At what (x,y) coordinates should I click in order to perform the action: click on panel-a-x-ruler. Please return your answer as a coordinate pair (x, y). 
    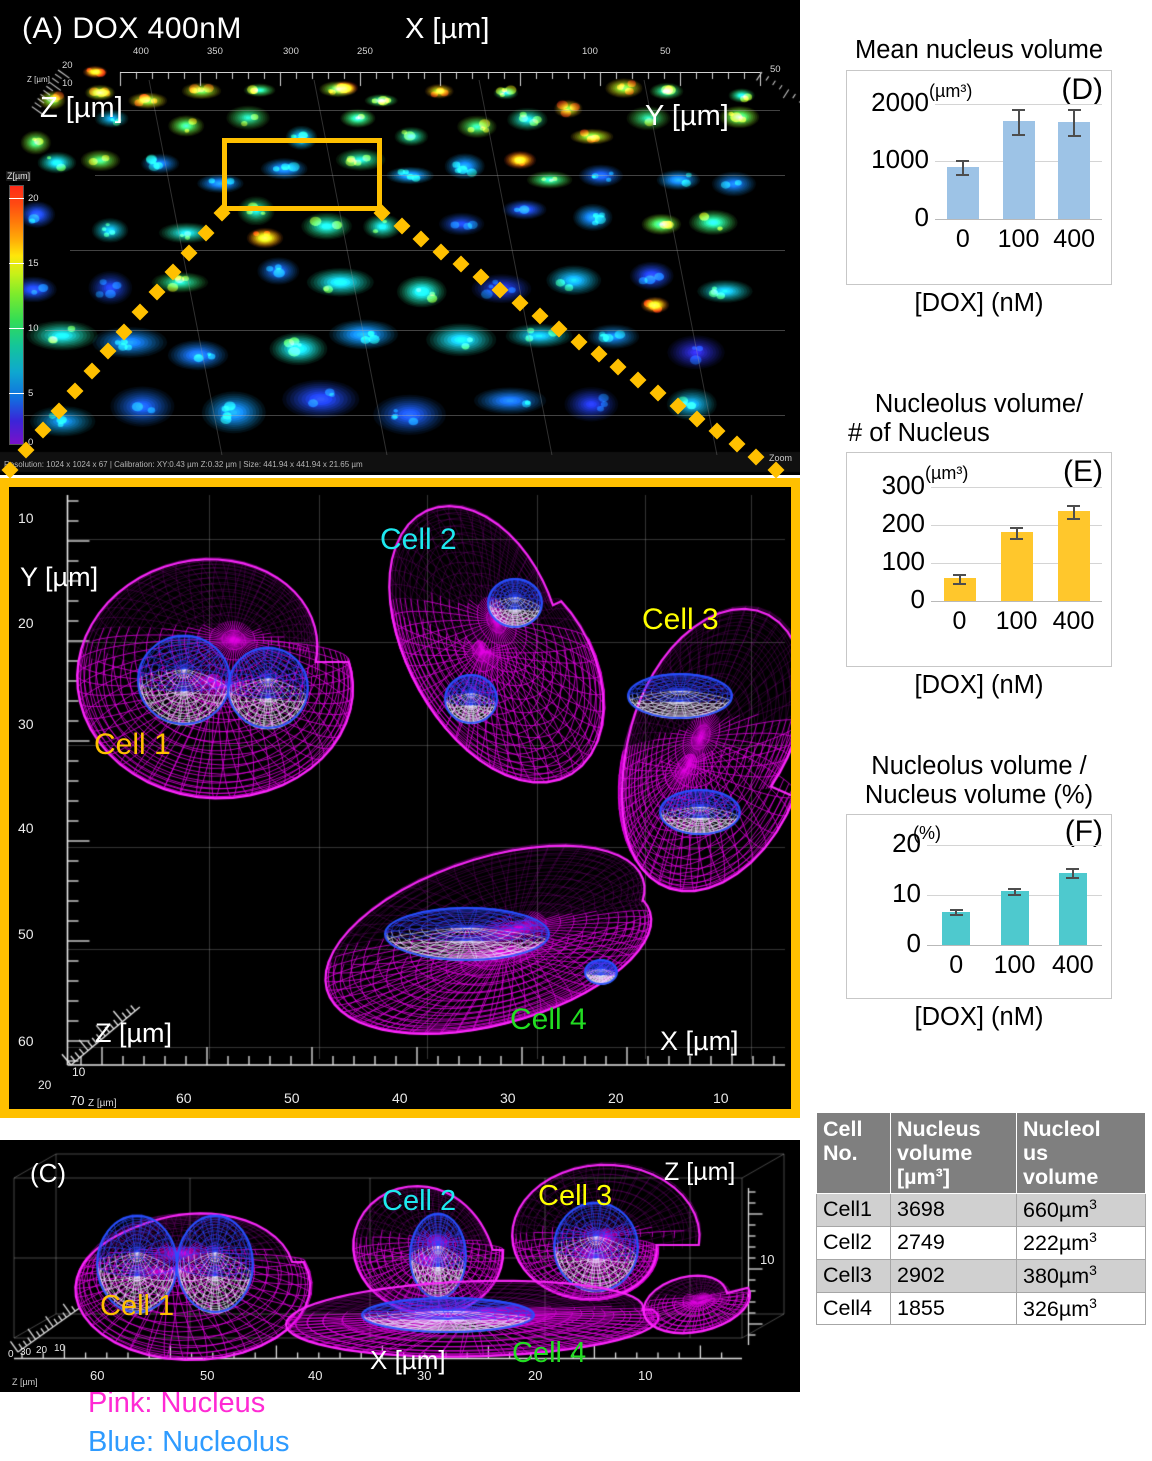
    Looking at the image, I should click on (440, 72).